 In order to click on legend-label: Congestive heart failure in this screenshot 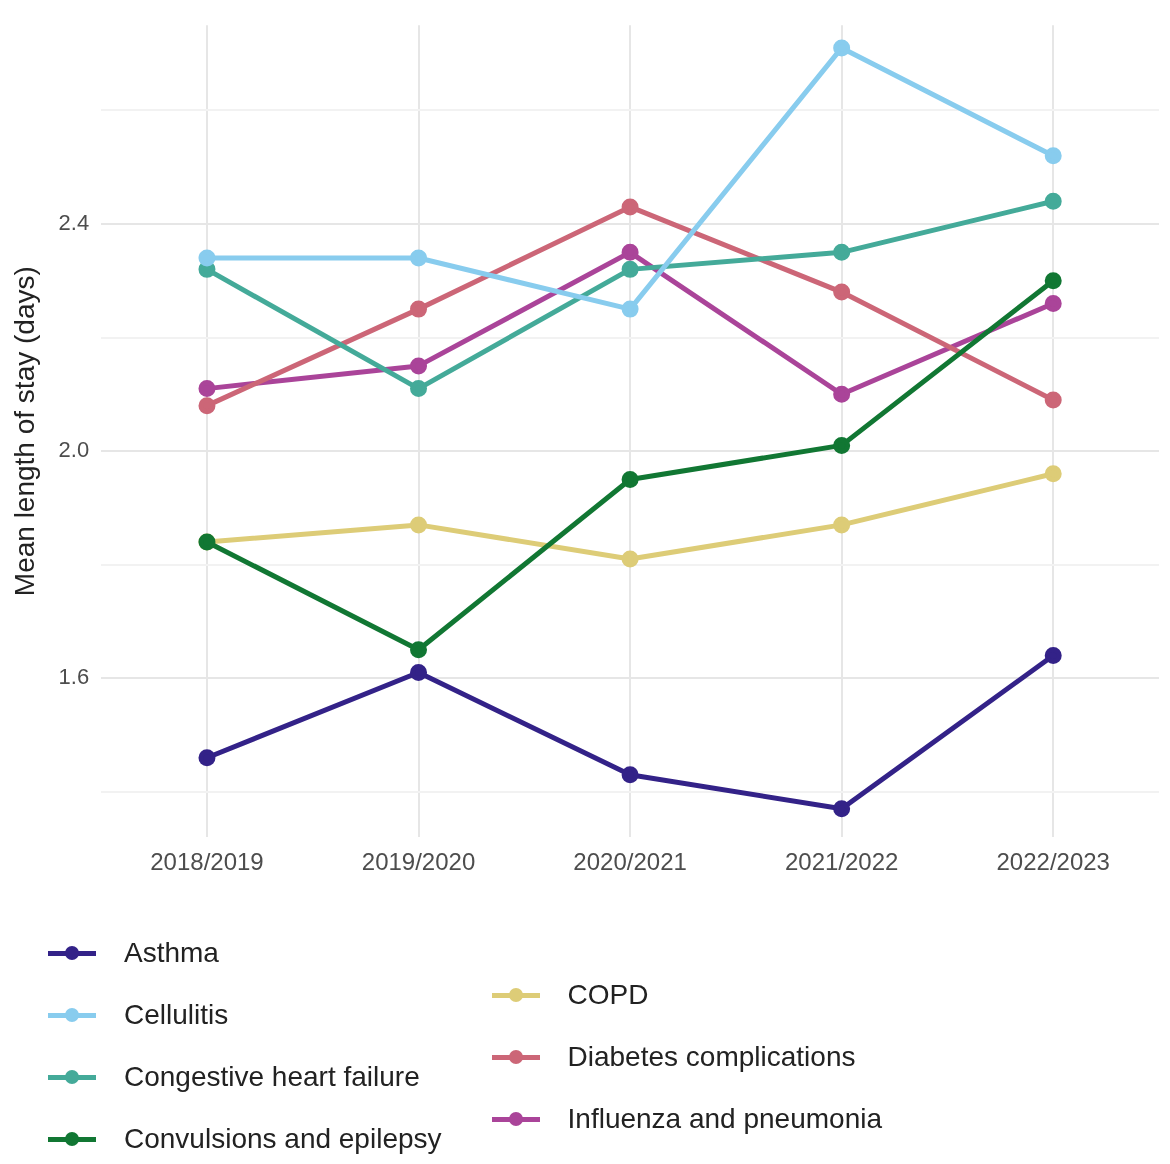, I will do `click(272, 1077)`.